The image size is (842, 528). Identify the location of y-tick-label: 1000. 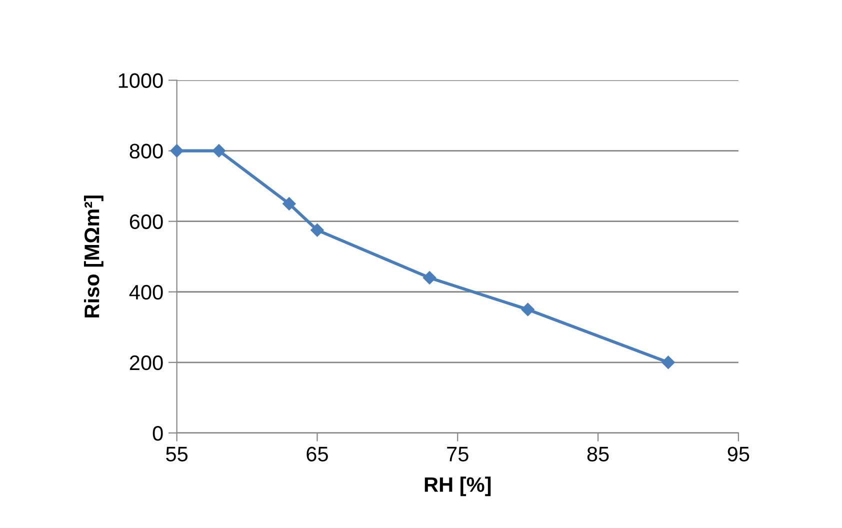
(140, 80).